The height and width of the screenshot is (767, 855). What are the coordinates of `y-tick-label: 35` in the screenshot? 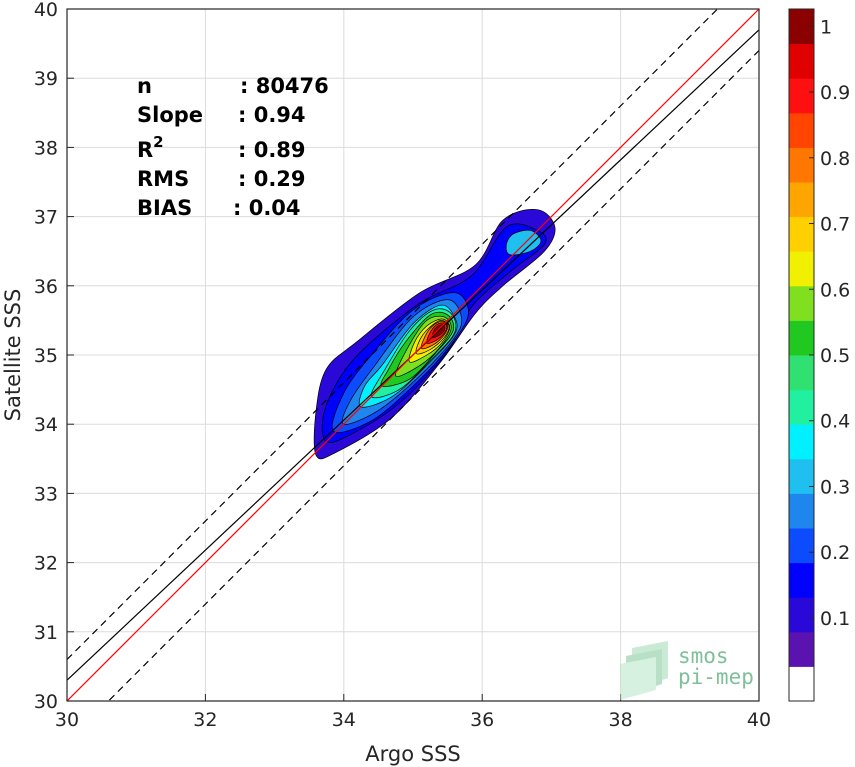 It's located at (46, 356).